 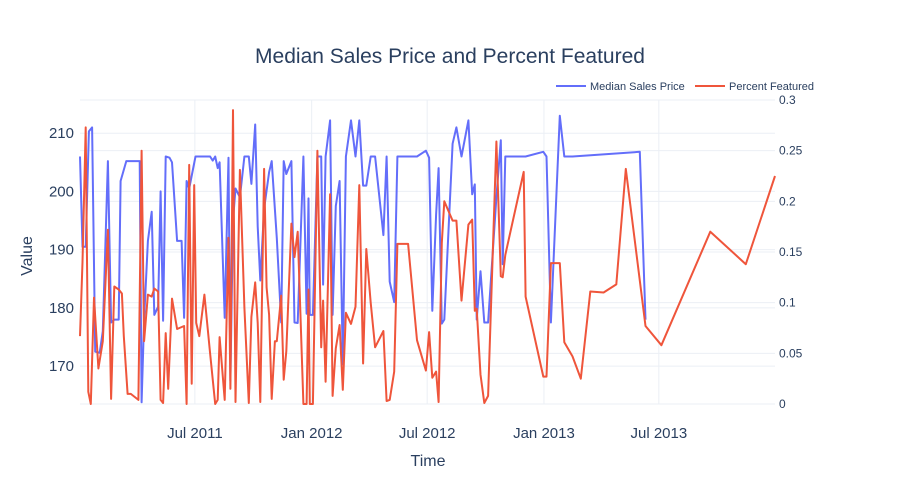 I want to click on y-tick-label: 170, so click(x=61, y=366).